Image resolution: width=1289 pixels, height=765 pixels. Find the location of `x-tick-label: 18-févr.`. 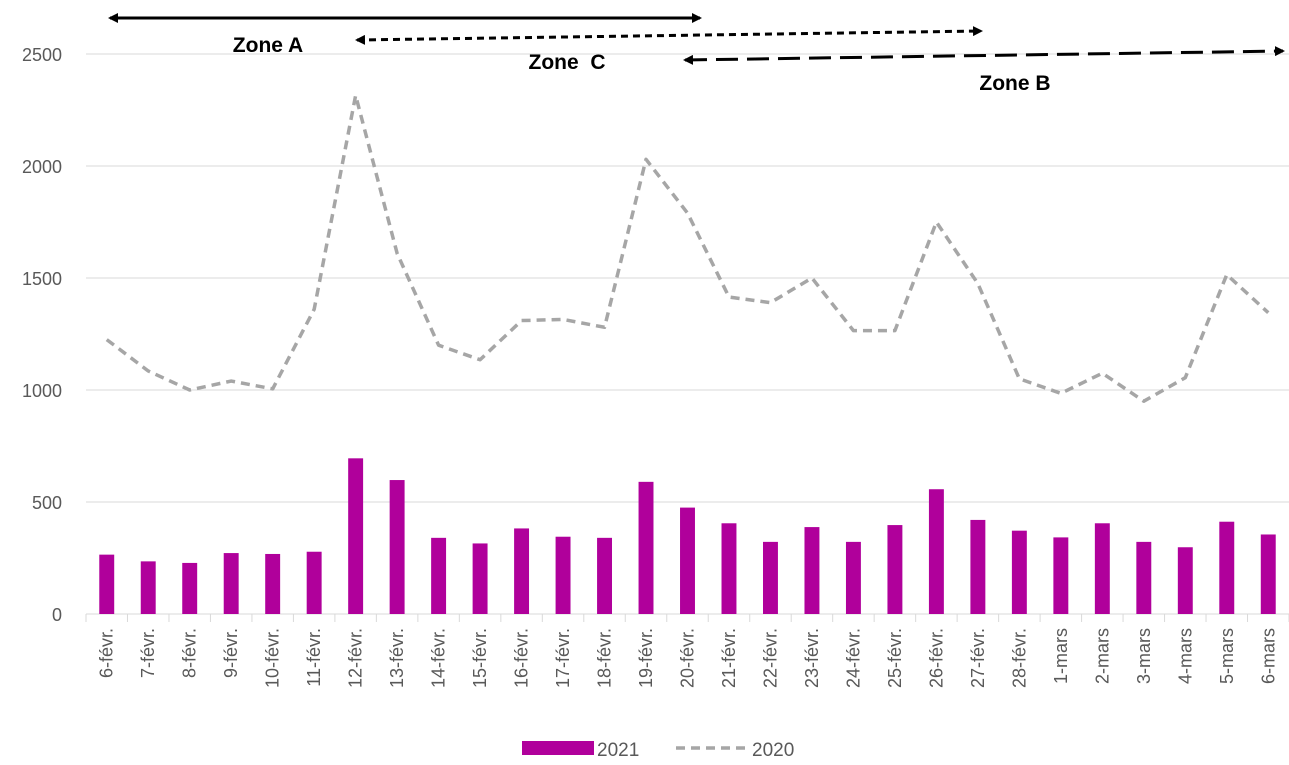

x-tick-label: 18-févr. is located at coordinates (605, 658).